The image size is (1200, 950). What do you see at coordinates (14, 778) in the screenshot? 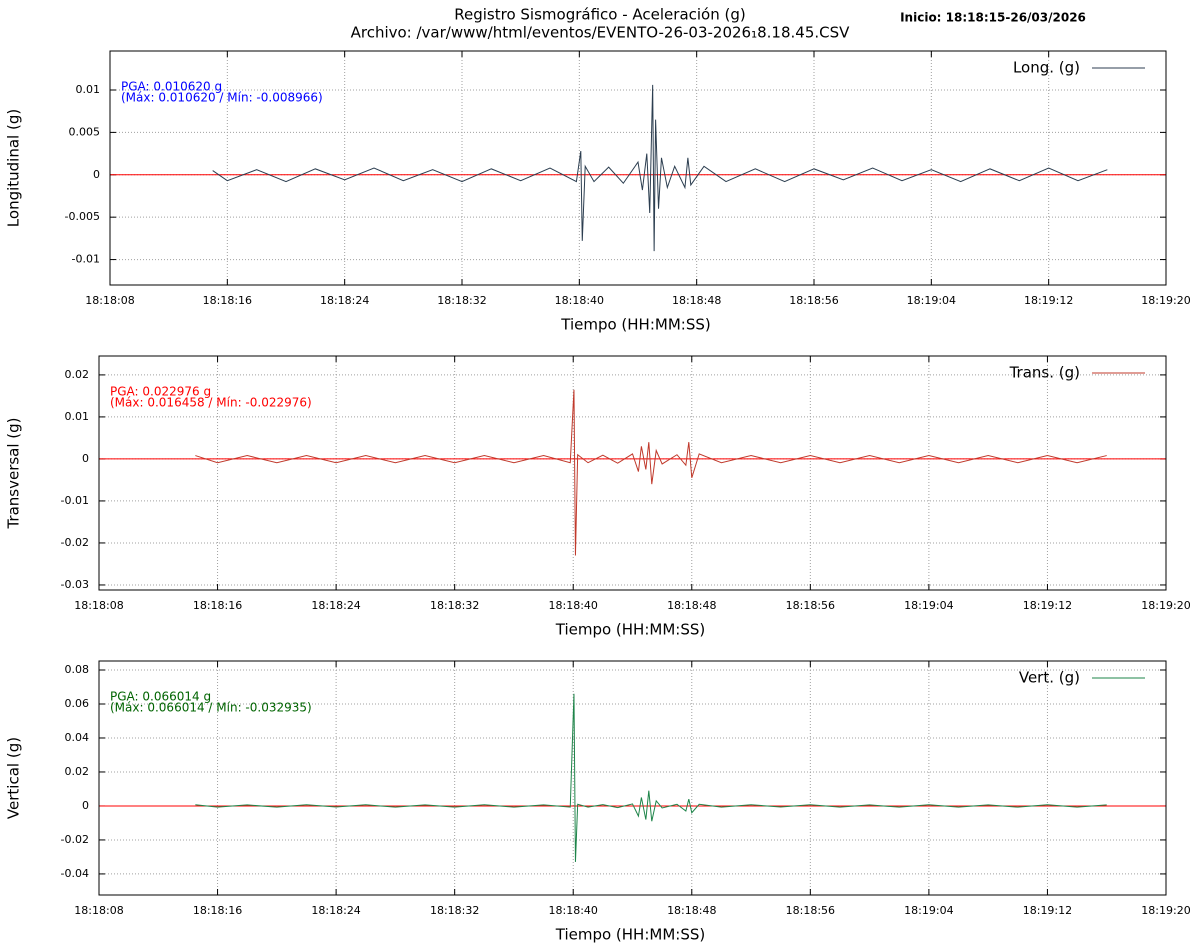
I see `y-axis-label: Vertical (g)` at bounding box center [14, 778].